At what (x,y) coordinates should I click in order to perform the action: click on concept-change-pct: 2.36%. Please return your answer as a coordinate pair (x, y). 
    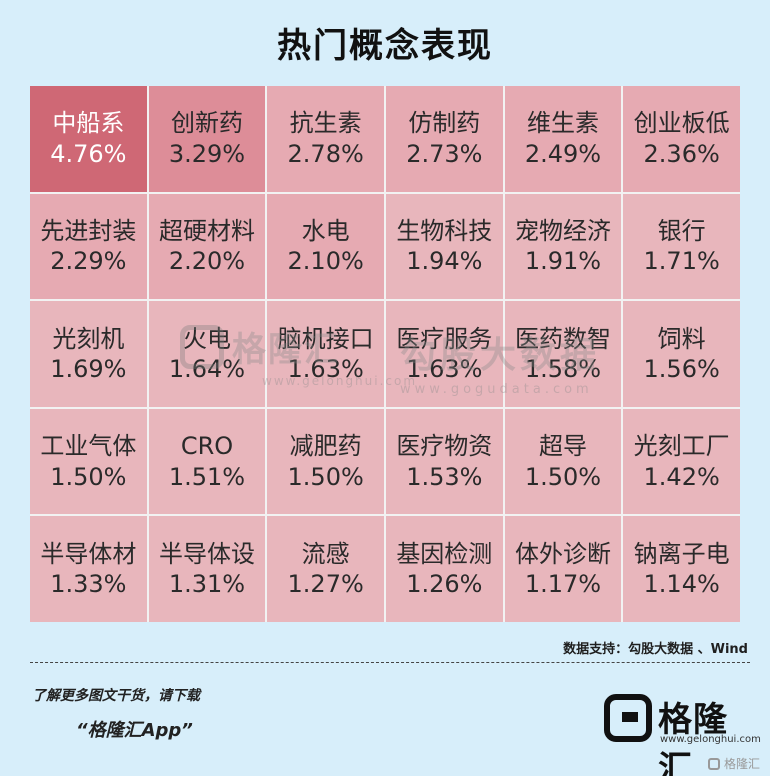
    Looking at the image, I should click on (681, 153).